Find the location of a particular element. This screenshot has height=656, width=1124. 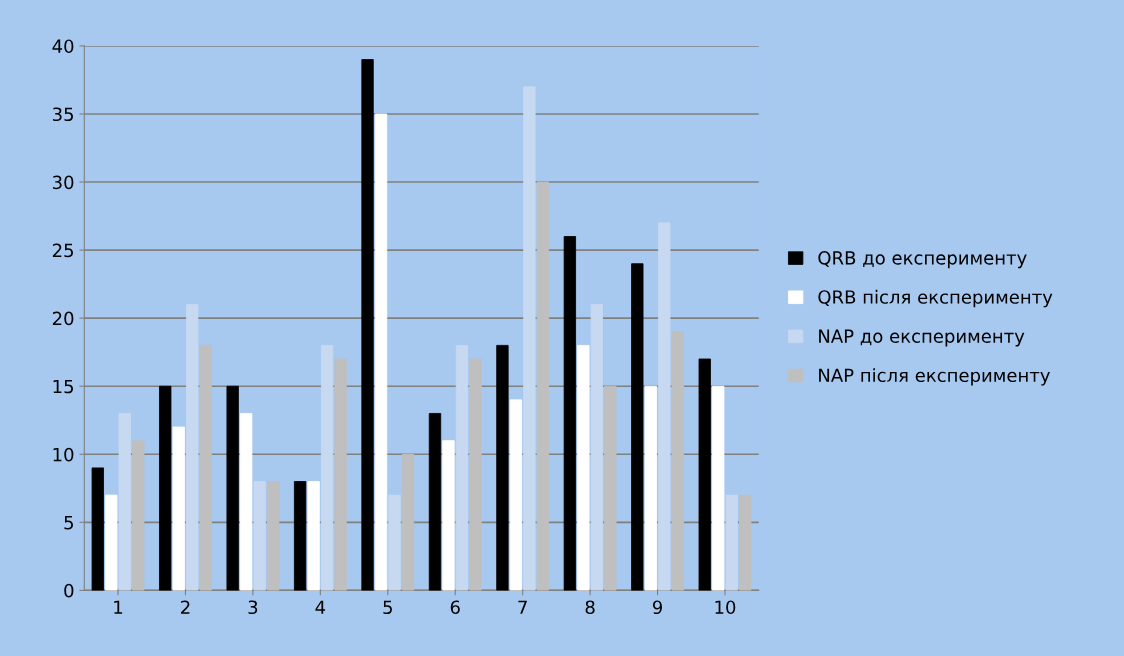

x-tick-label: 1 is located at coordinates (118, 607).